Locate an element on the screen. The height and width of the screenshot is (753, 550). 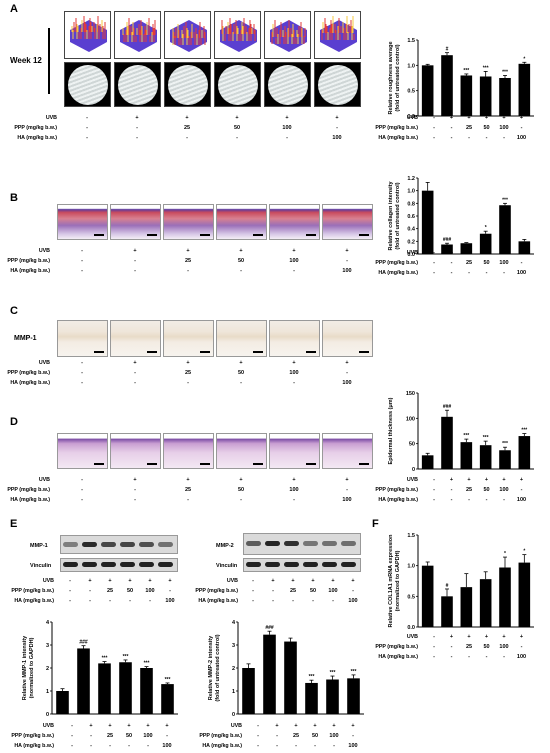
a-chart-ppp-cell: 50 is located at coordinates (486, 128).